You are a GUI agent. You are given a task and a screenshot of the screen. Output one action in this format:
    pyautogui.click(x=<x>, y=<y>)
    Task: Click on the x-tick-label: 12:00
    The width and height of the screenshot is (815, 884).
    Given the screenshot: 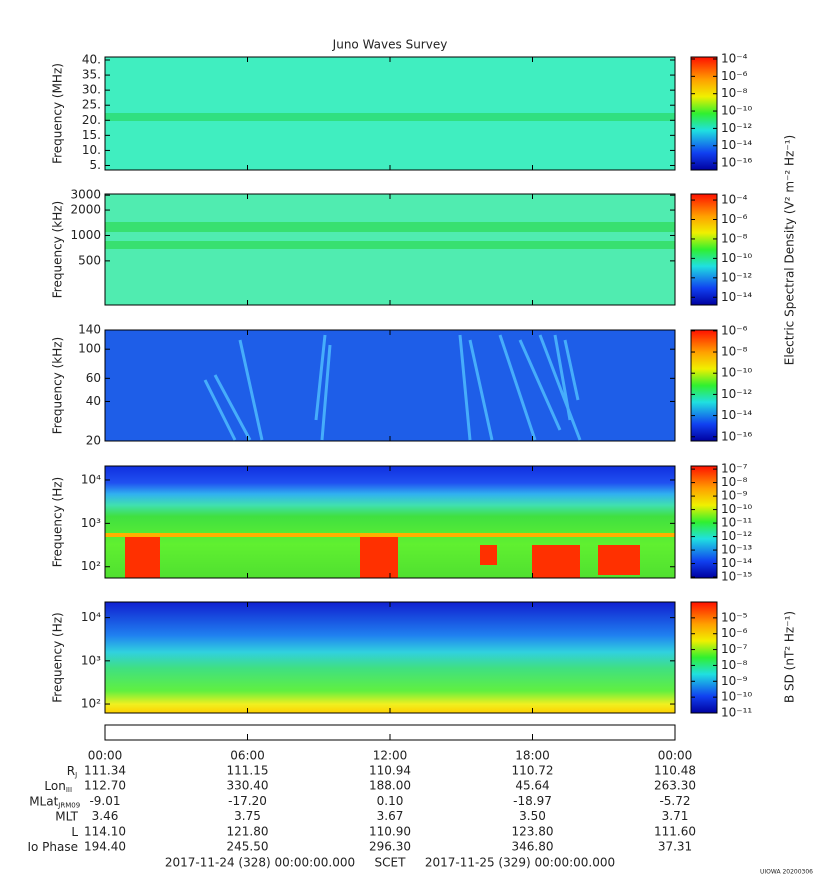 What is the action you would take?
    pyautogui.click(x=390, y=756)
    